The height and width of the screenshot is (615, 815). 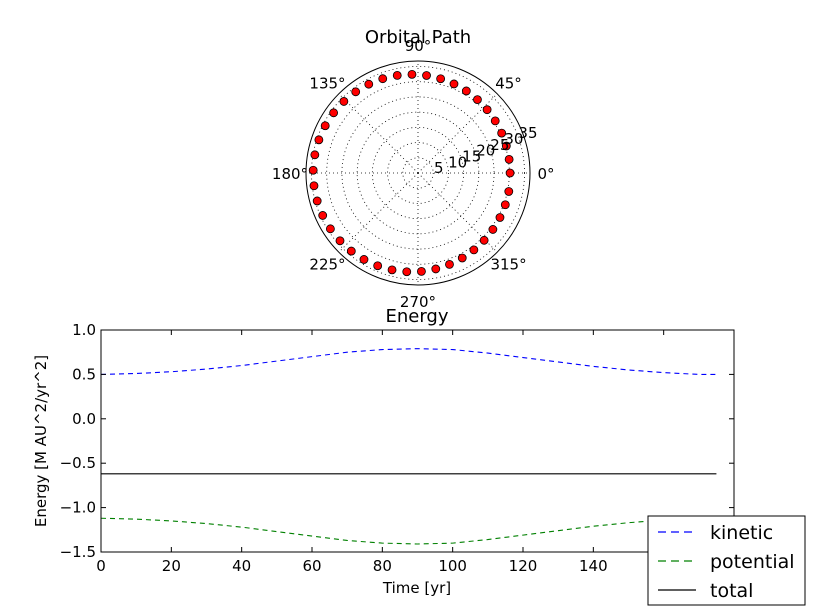 What do you see at coordinates (527, 133) in the screenshot?
I see `polar-radial-tick-label: 35` at bounding box center [527, 133].